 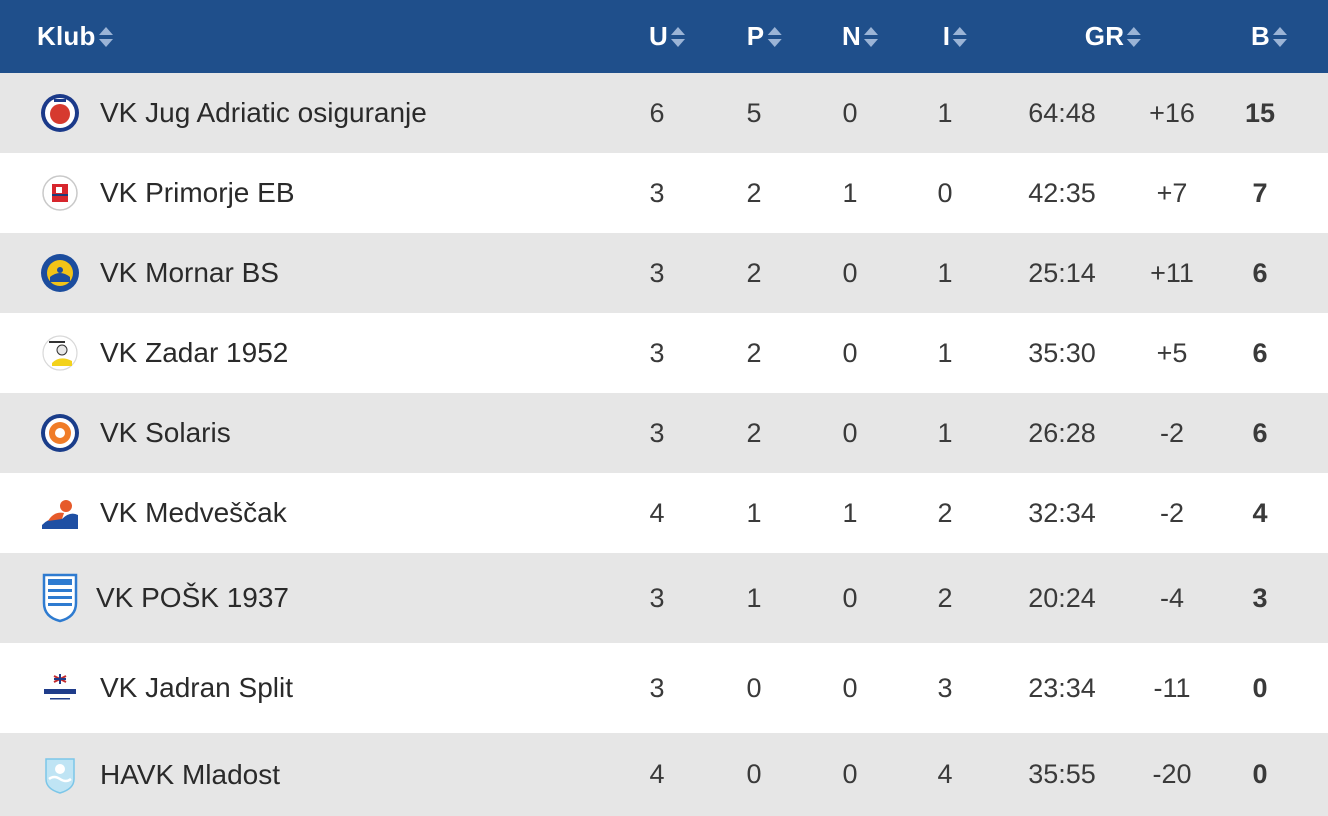 What do you see at coordinates (1062, 192) in the screenshot?
I see `goals-value: 42:35` at bounding box center [1062, 192].